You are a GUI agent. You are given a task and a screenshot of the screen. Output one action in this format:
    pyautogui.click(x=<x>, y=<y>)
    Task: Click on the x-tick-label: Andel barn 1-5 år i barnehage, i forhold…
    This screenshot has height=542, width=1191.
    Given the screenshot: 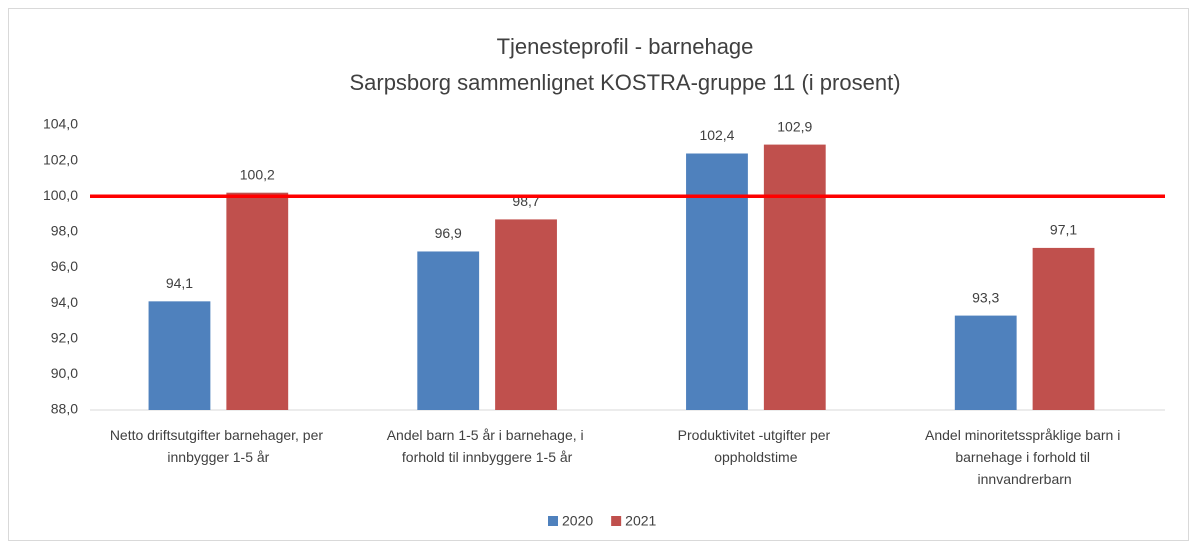 What is the action you would take?
    pyautogui.click(x=487, y=446)
    